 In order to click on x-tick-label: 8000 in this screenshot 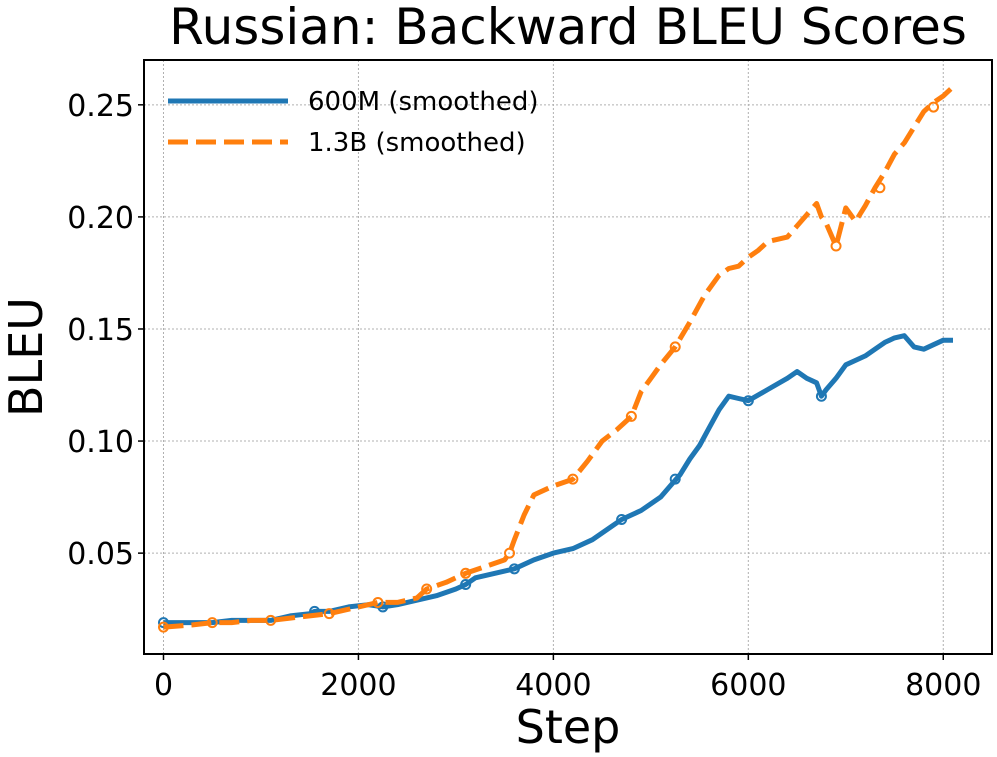, I will do `click(943, 685)`.